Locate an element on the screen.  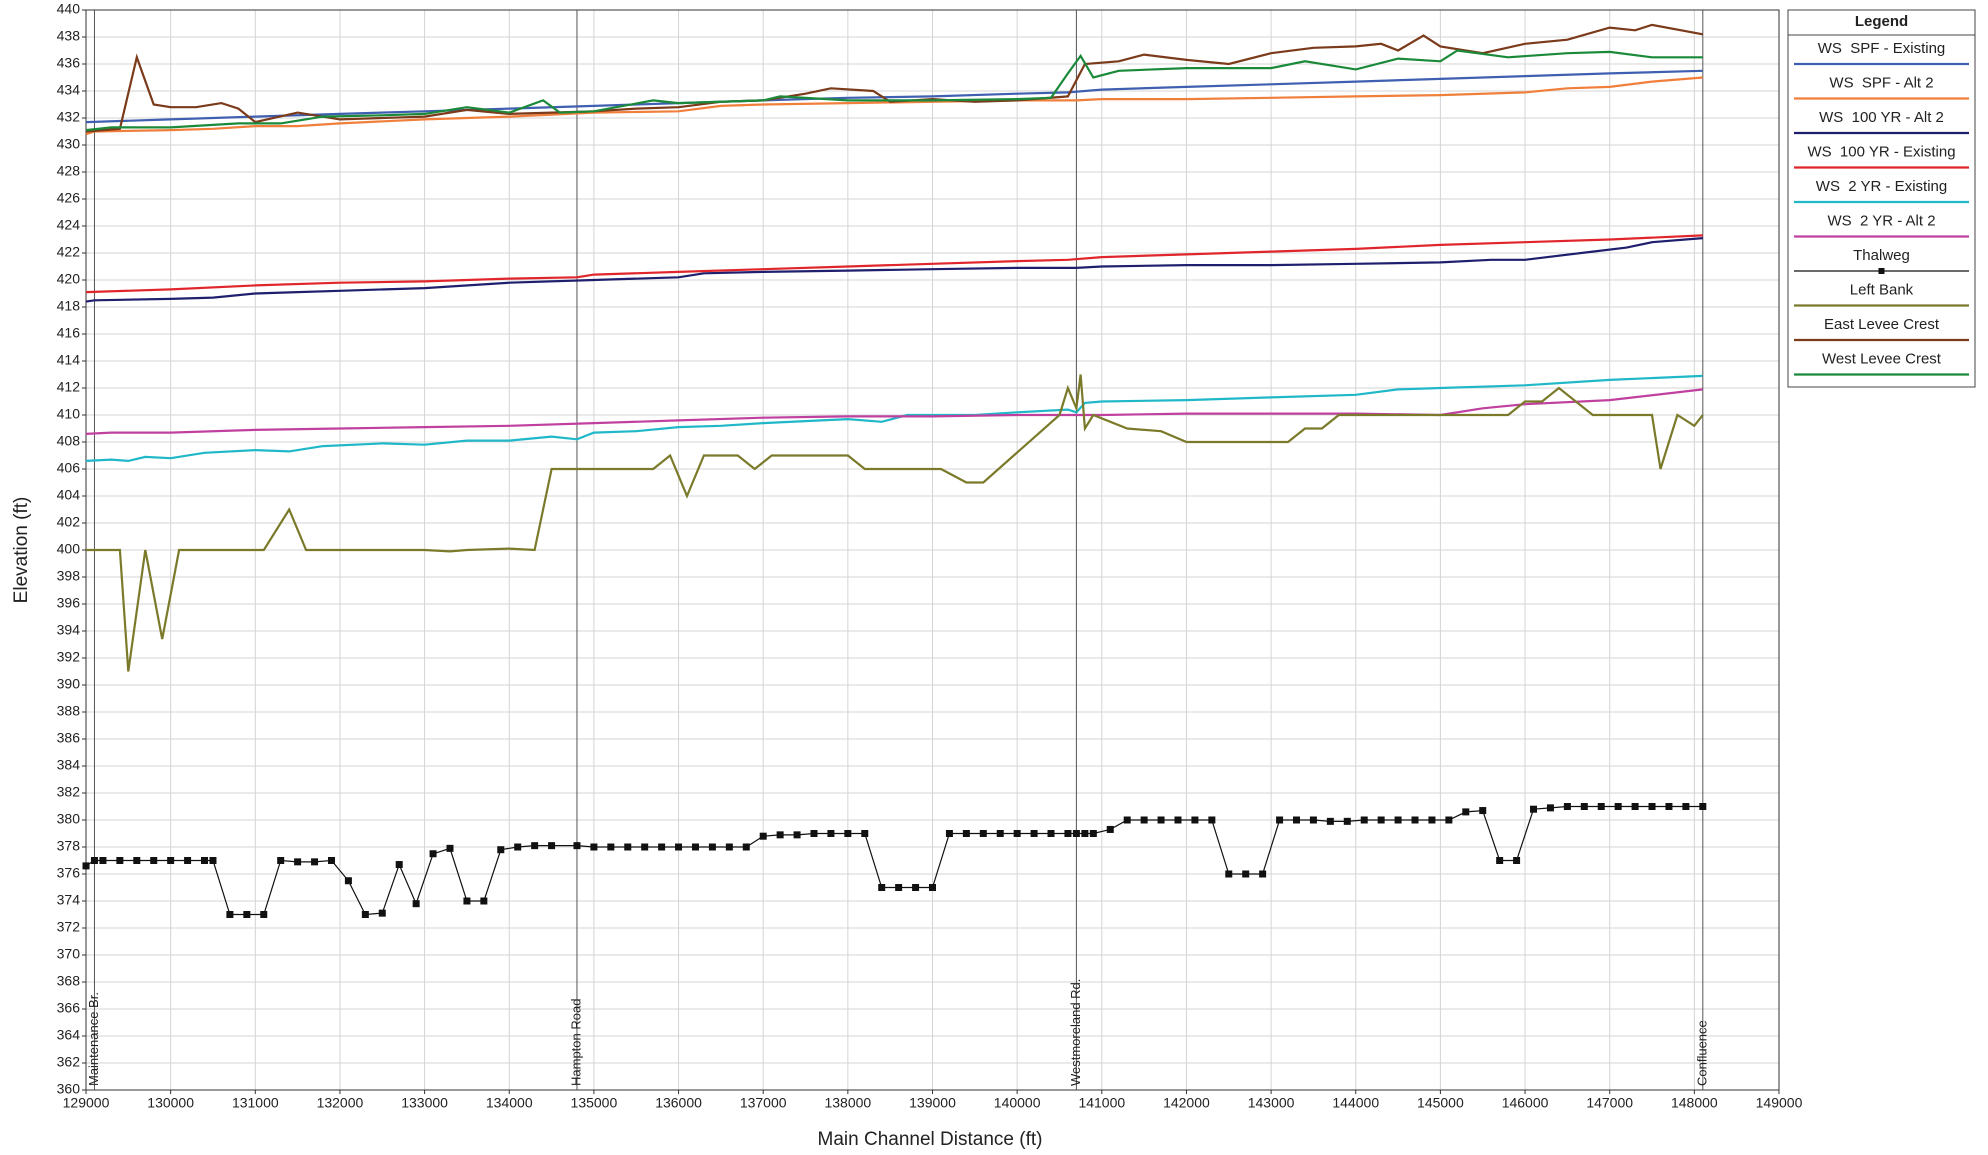
legend-label: WS SPF - Alt 2 is located at coordinates (1881, 82).